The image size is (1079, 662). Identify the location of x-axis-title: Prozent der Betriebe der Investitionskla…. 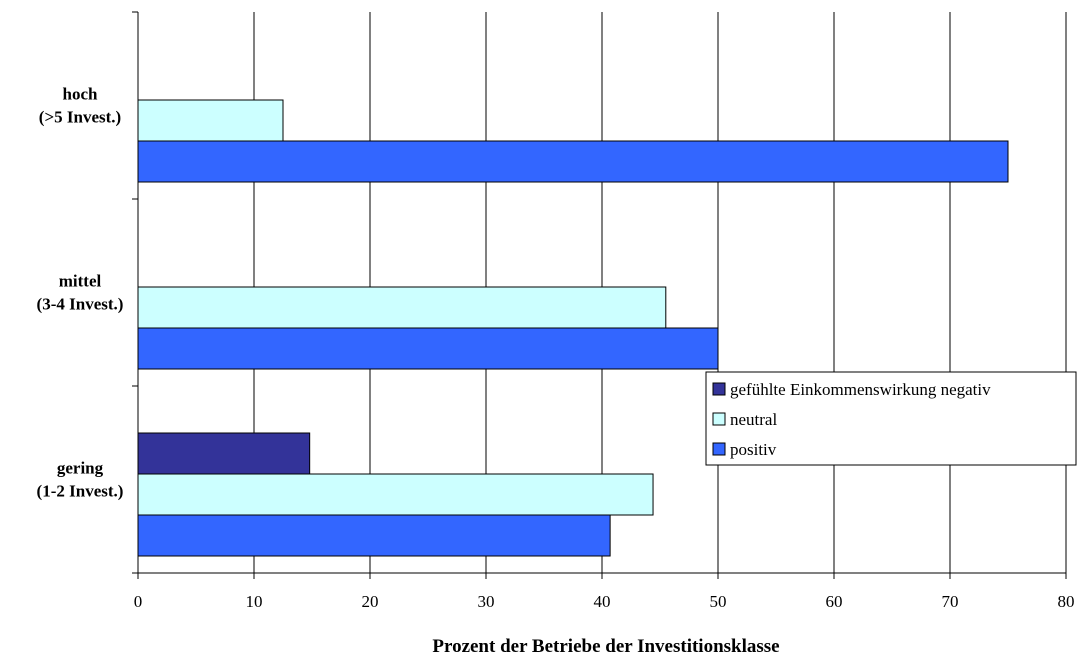
(605, 646).